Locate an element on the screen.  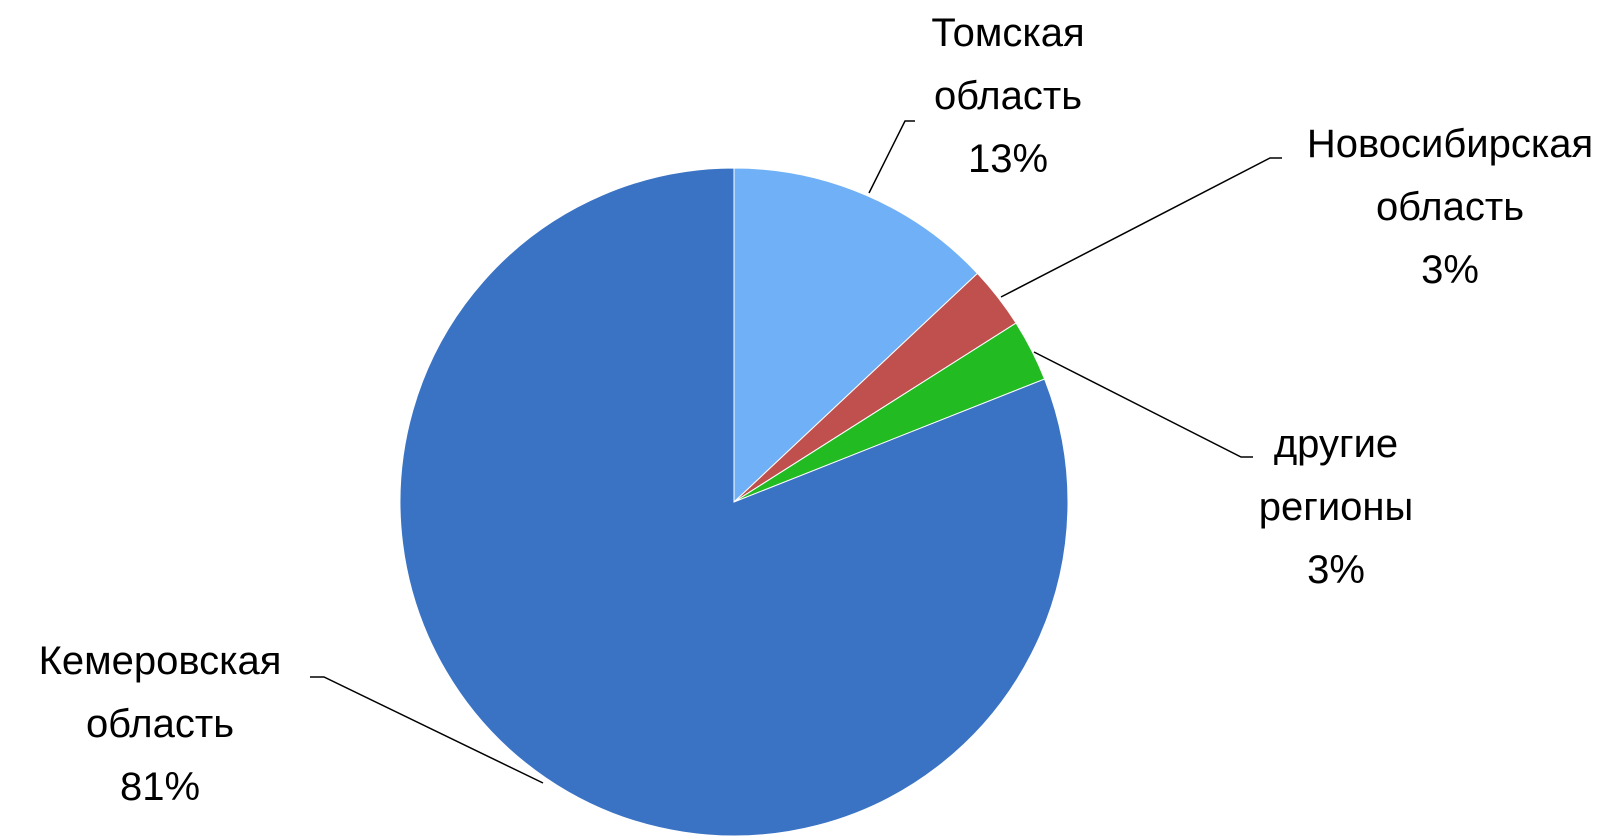
slice-label: Кемеровская область 81% is located at coordinates (160, 724).